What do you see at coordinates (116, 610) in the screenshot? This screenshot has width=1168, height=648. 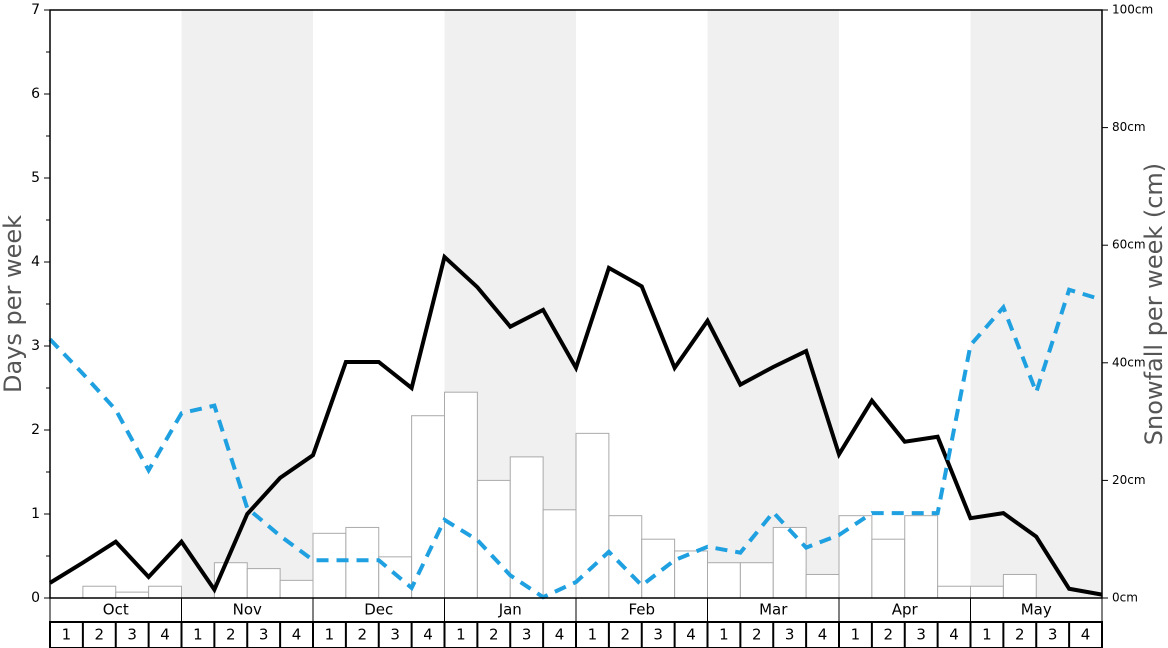 I see `month-label: Oct` at bounding box center [116, 610].